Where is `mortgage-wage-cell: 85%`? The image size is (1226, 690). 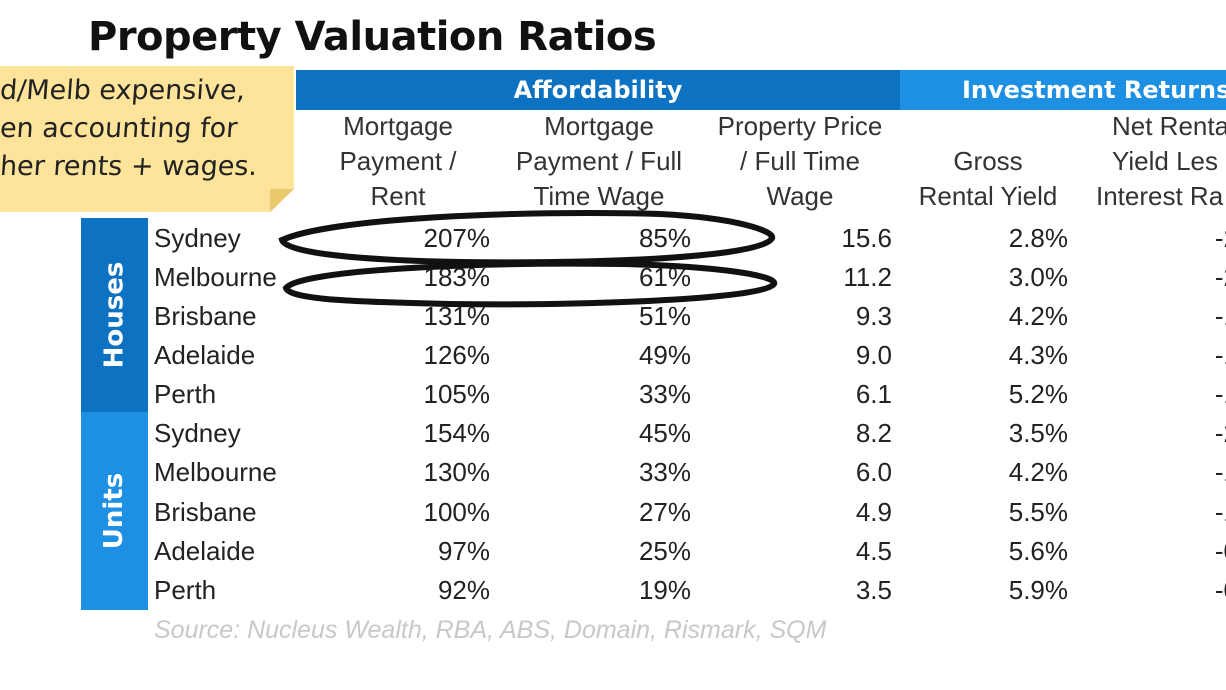 mortgage-wage-cell: 85% is located at coordinates (664, 238).